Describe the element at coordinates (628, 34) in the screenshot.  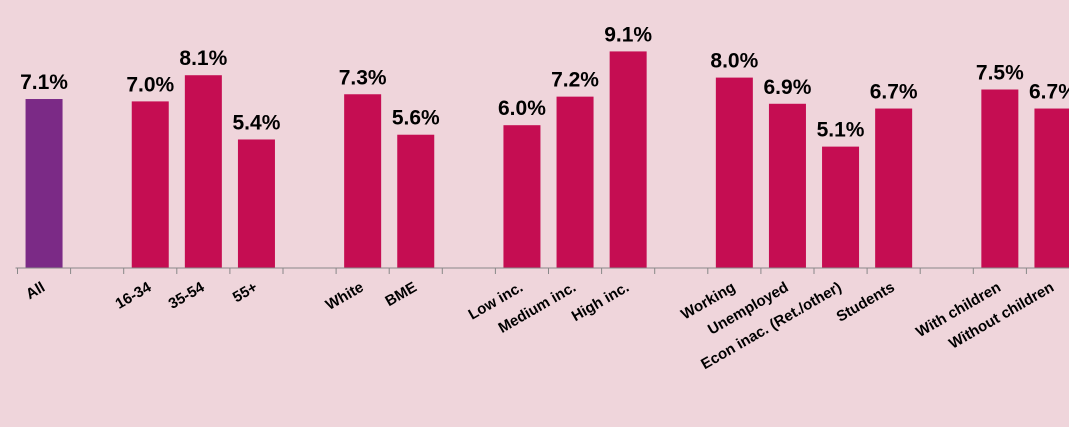
I see `value-label: 9.1%` at that location.